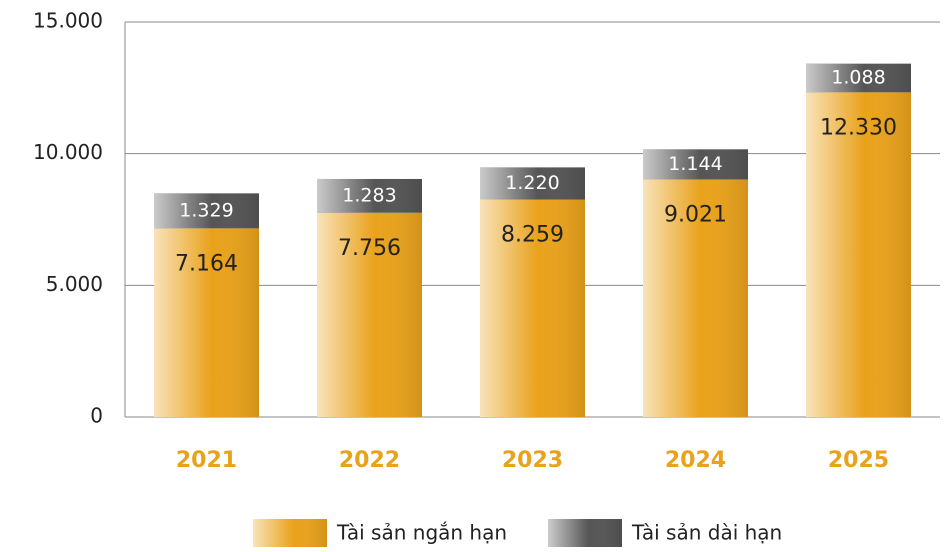 The height and width of the screenshot is (552, 945). I want to click on value-label: 1.283, so click(369, 195).